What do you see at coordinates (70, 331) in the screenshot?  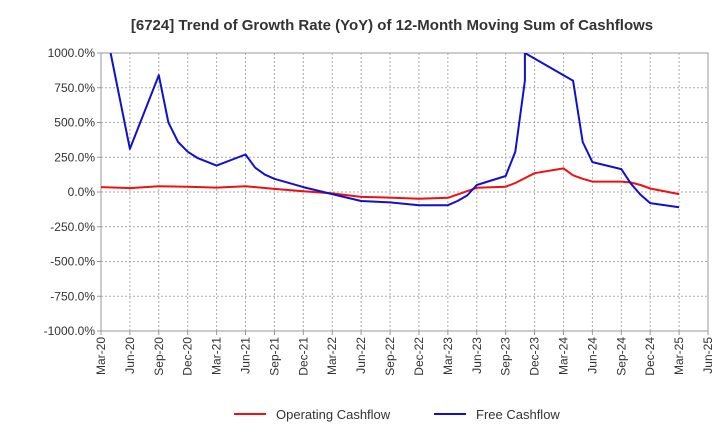 I see `y-tick-label: -1000.0%` at bounding box center [70, 331].